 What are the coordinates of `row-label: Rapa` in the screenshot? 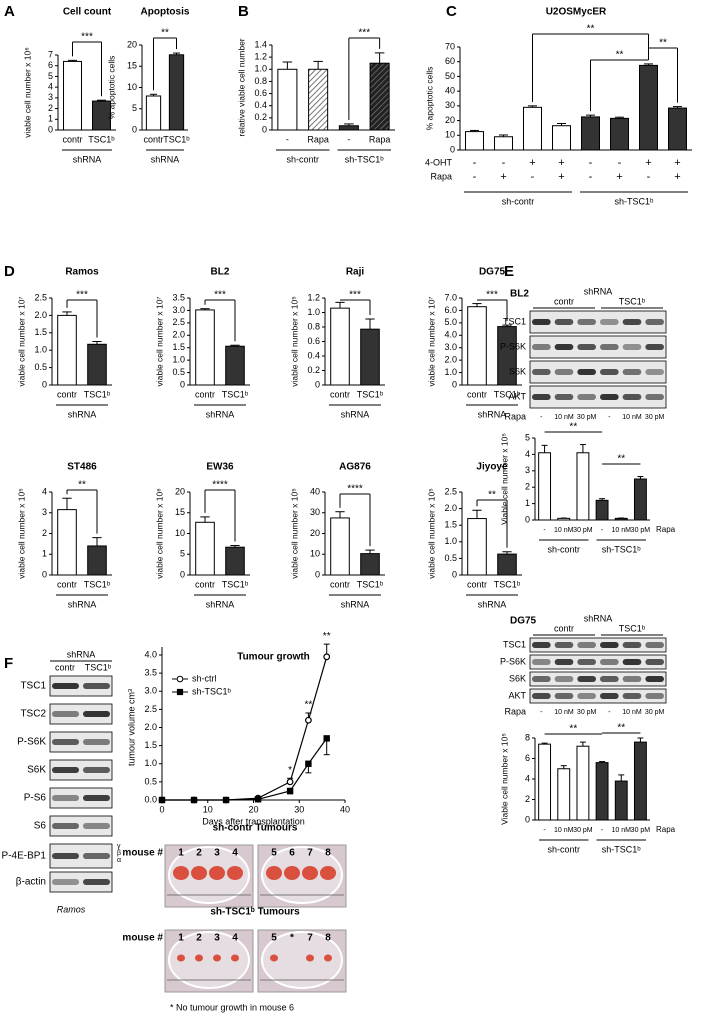 It's located at (441, 176).